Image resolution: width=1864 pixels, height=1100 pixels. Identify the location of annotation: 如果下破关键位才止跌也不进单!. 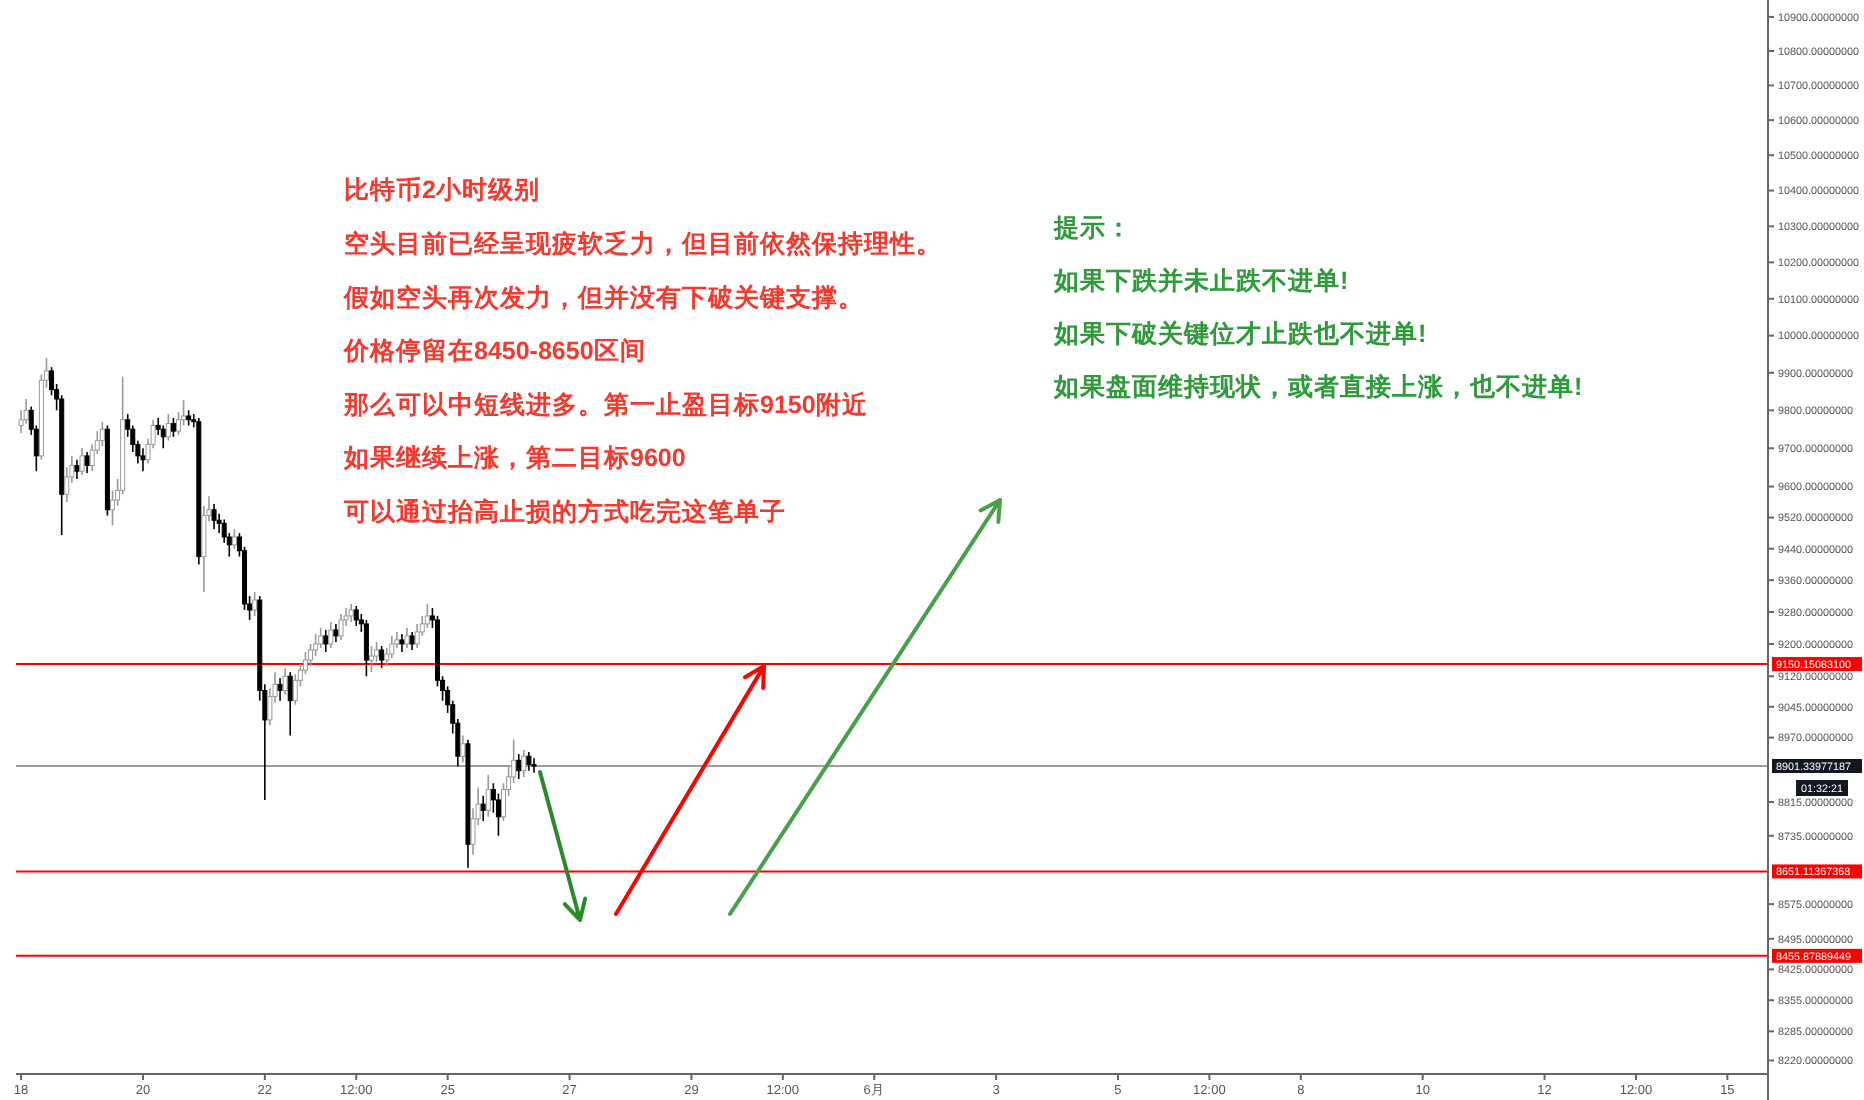
(1239, 333).